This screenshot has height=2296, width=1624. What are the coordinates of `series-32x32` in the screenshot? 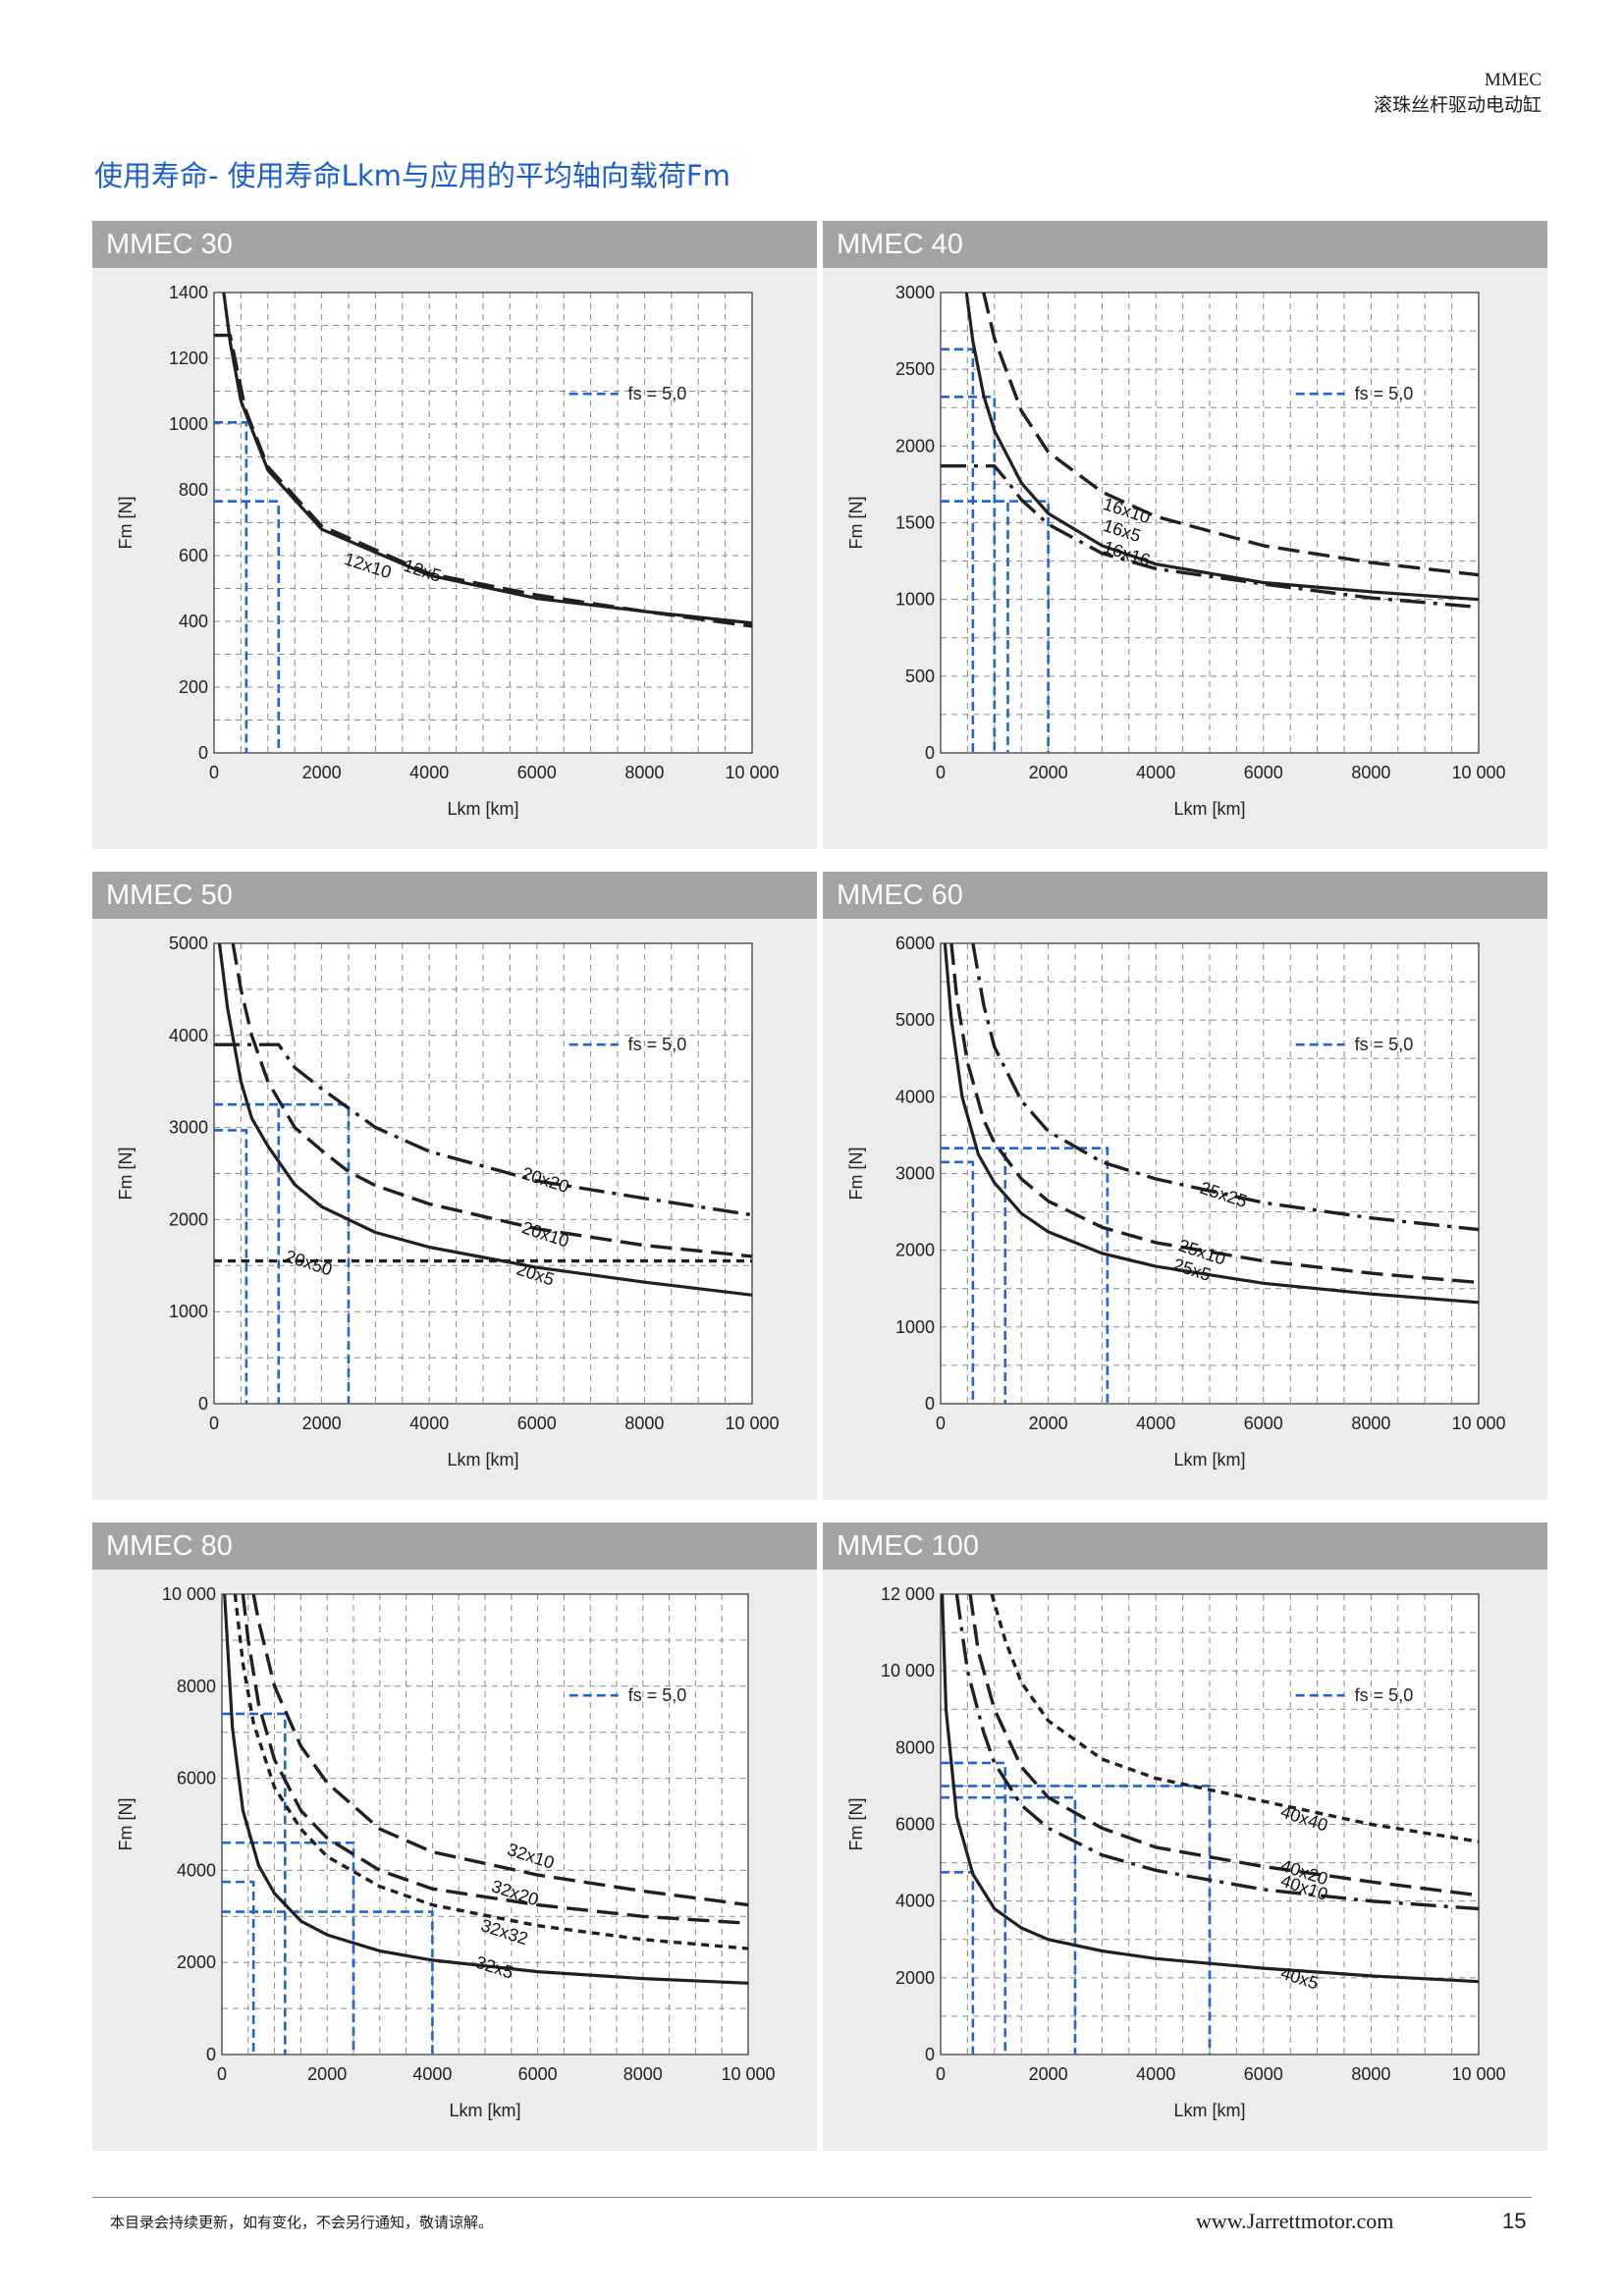 It's located at (491, 1771).